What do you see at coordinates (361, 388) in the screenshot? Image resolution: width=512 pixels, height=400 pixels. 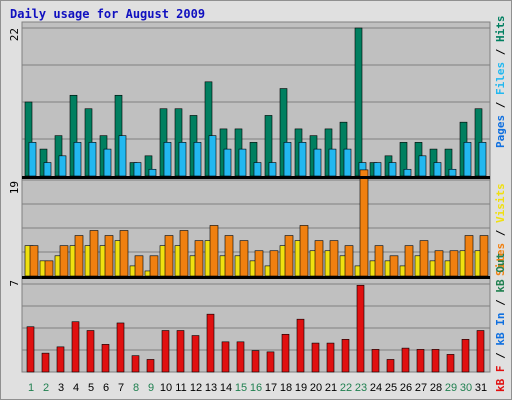 I see `day-label: 23` at bounding box center [361, 388].